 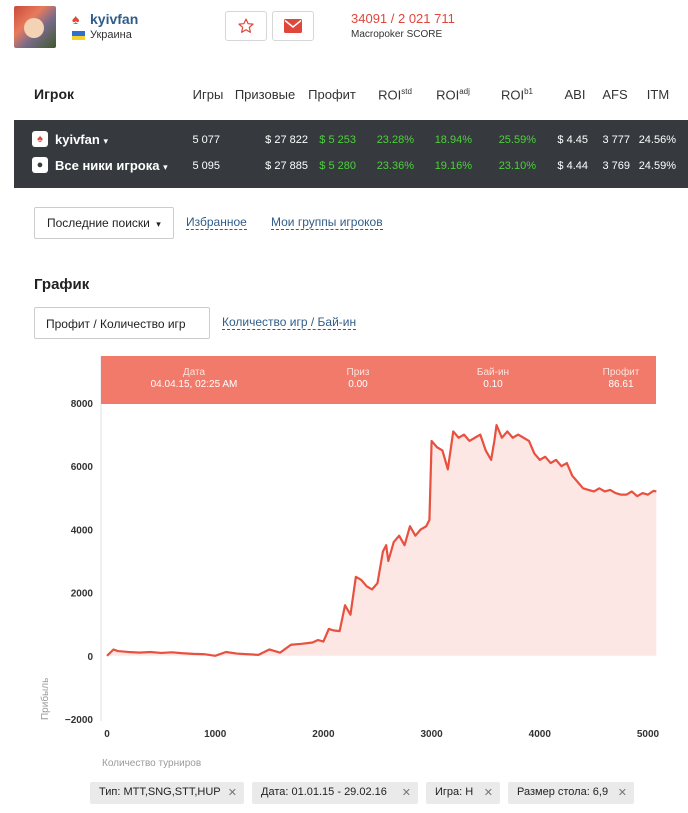 I want to click on y-tick-label: 2000, so click(x=82, y=594).